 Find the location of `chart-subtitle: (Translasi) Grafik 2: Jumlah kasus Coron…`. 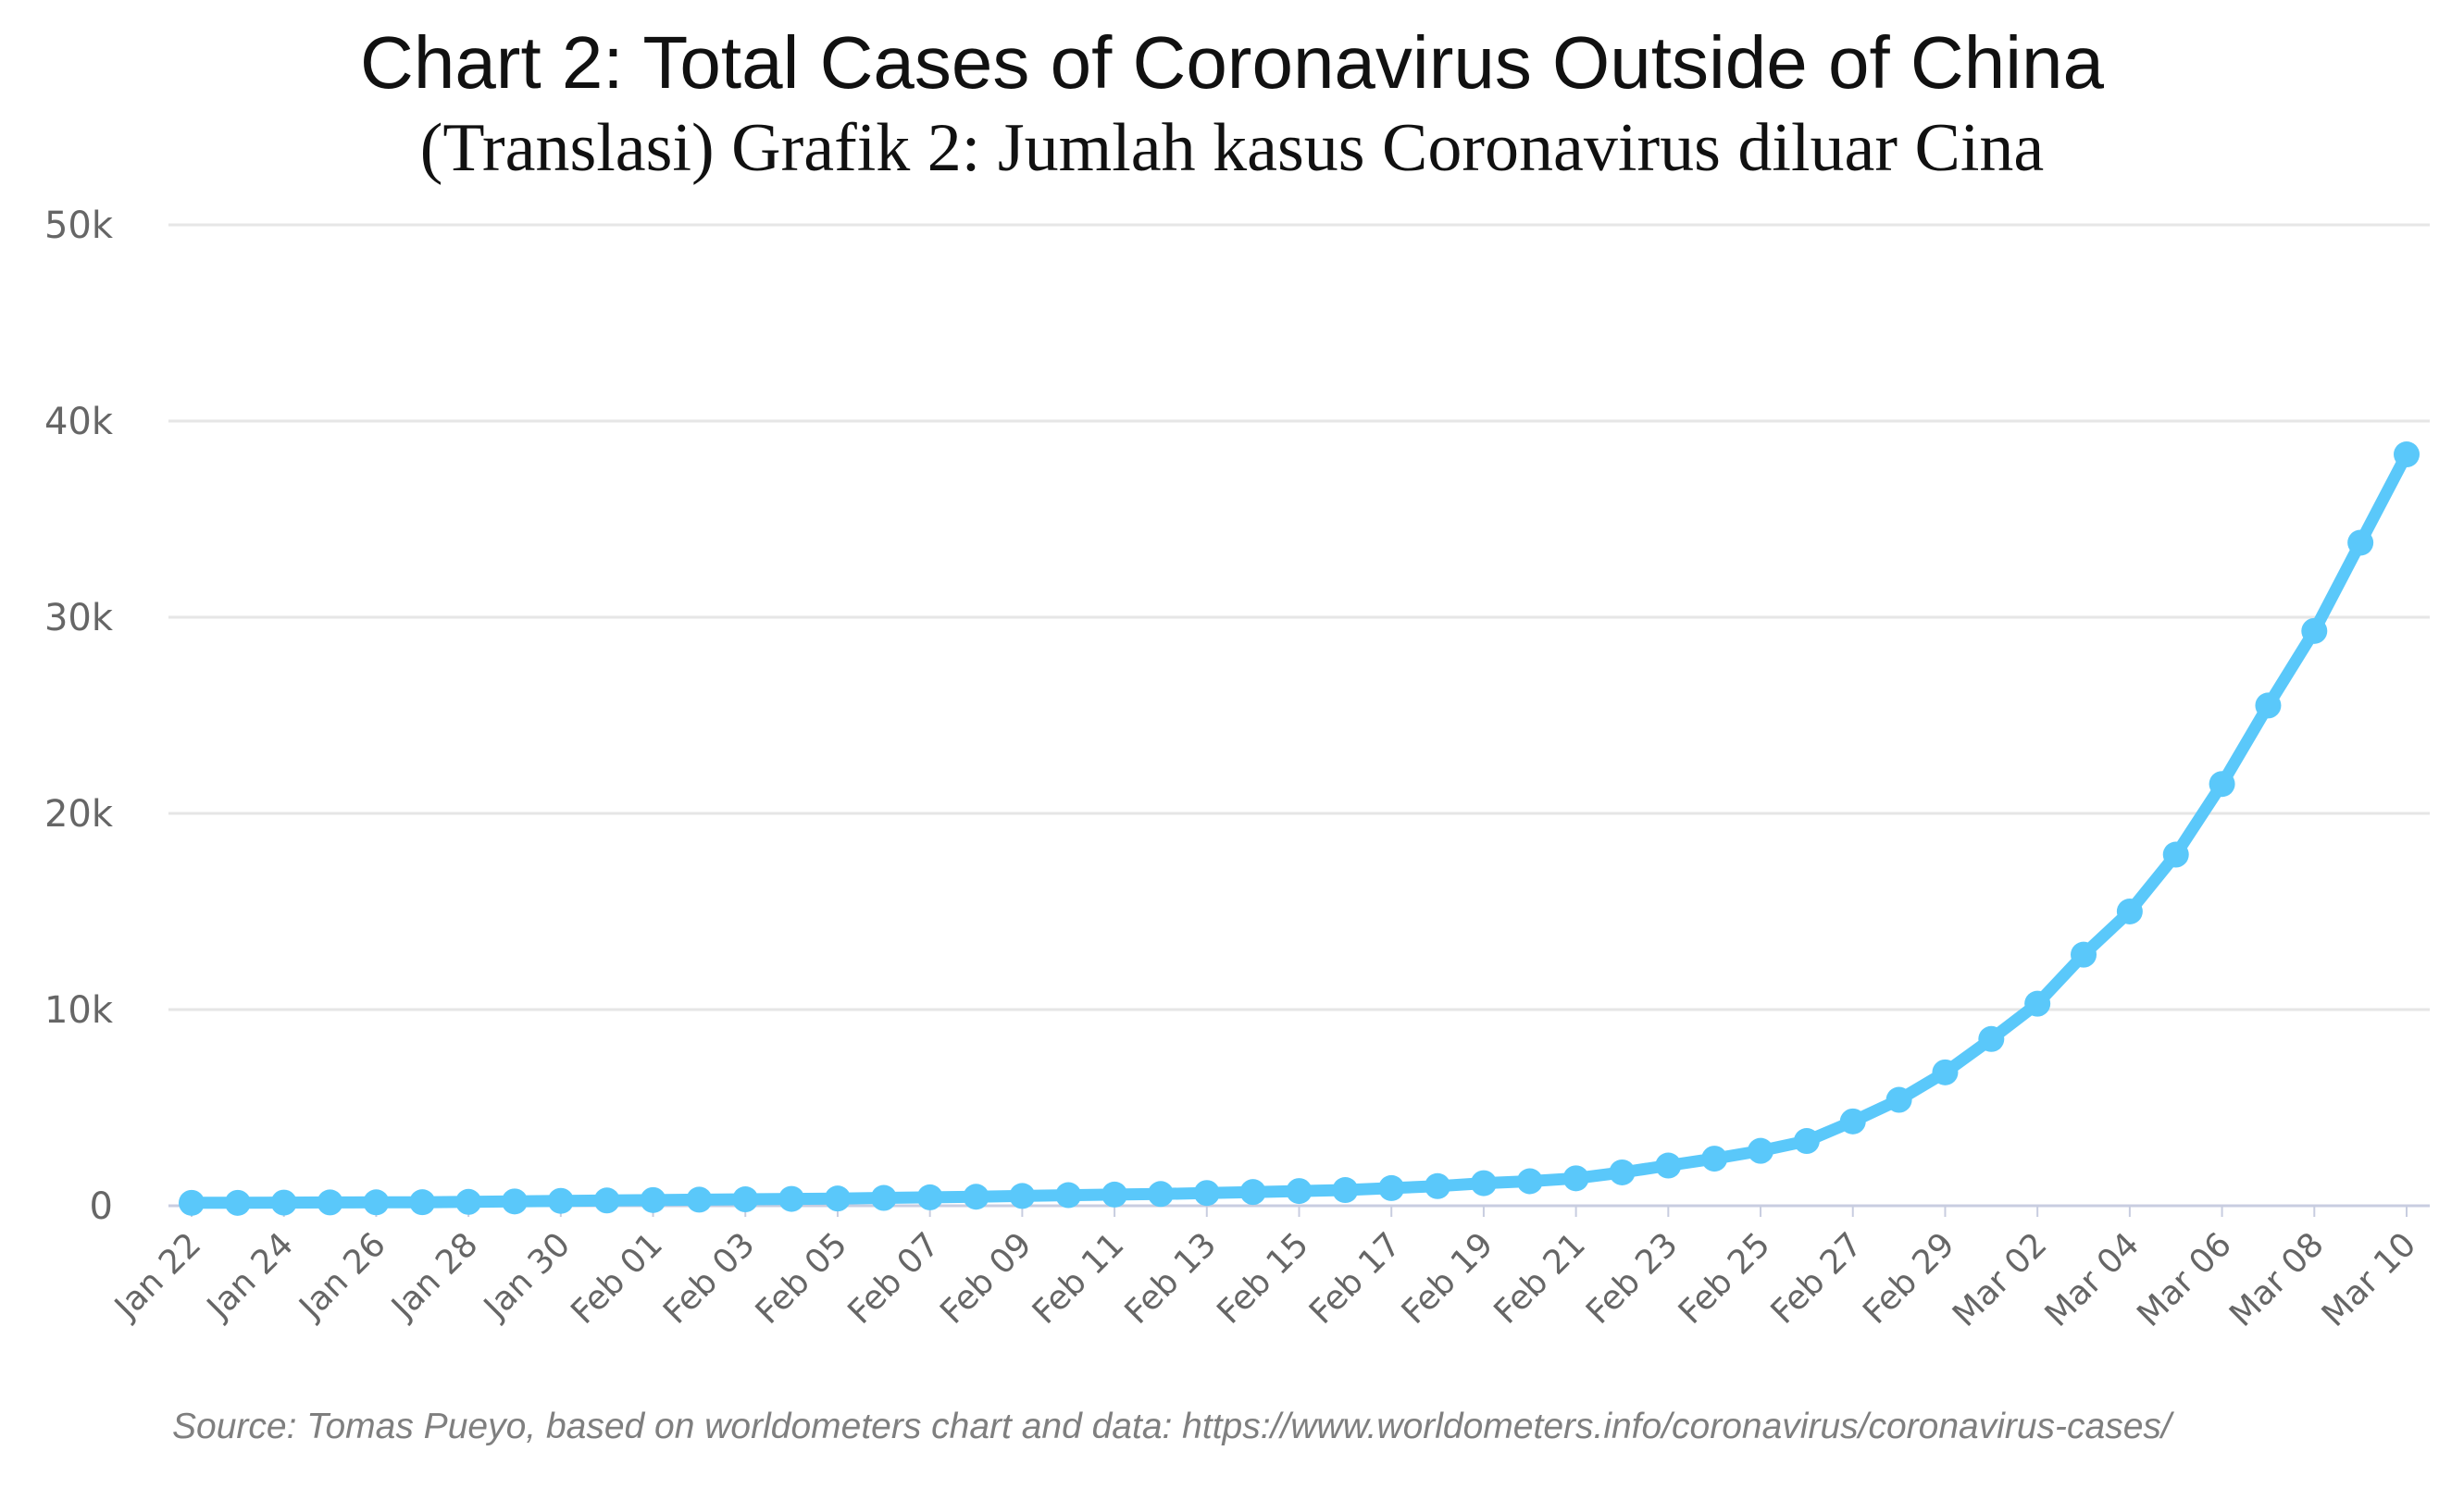

chart-subtitle: (Translasi) Grafik 2: Jumlah kasus Coron… is located at coordinates (1232, 148).